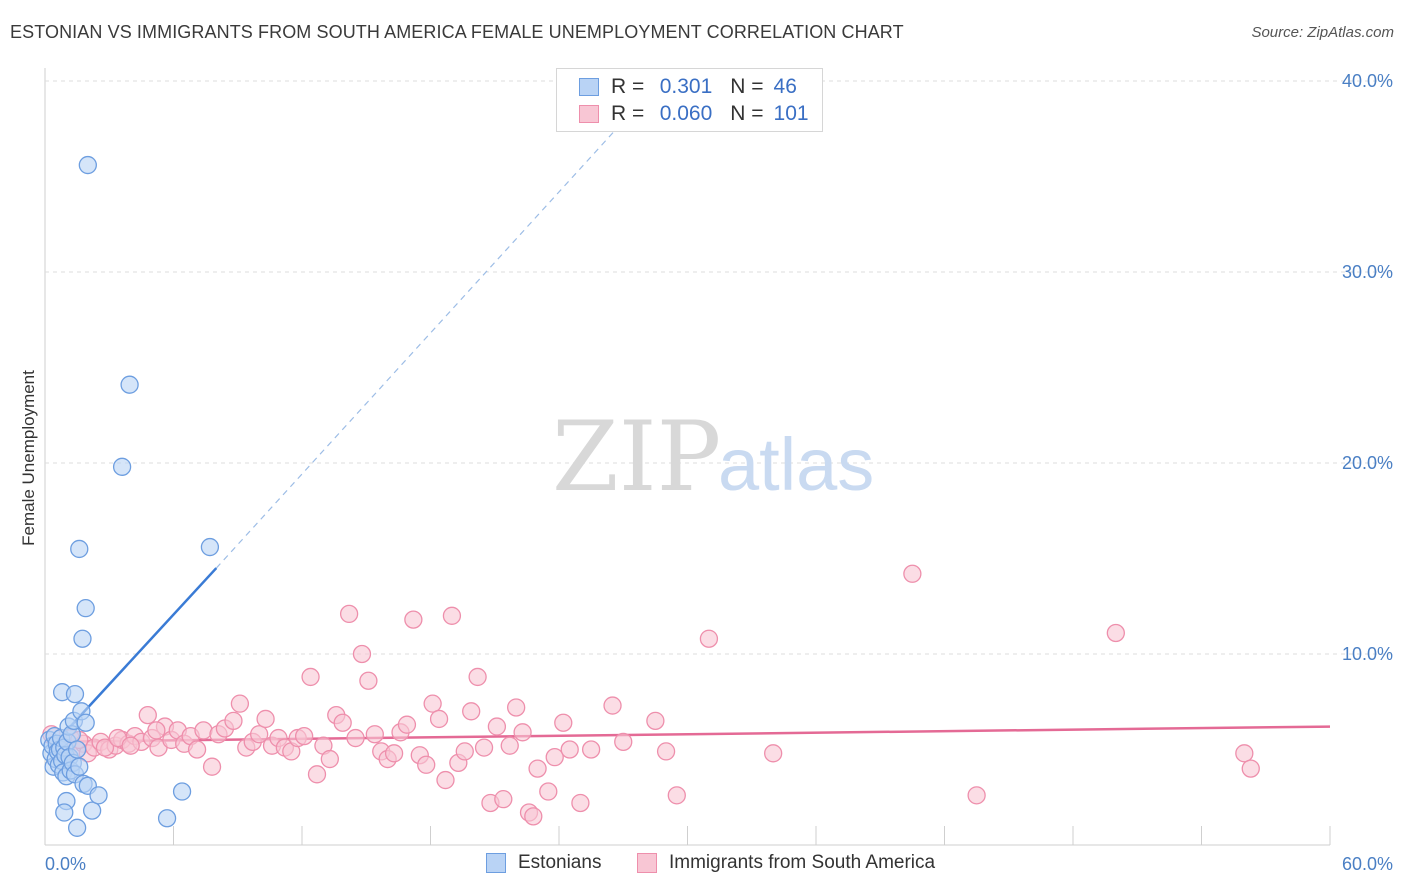 The height and width of the screenshot is (892, 1406). I want to click on series-legend: Estonians Immigrants from South America, so click(703, 865).